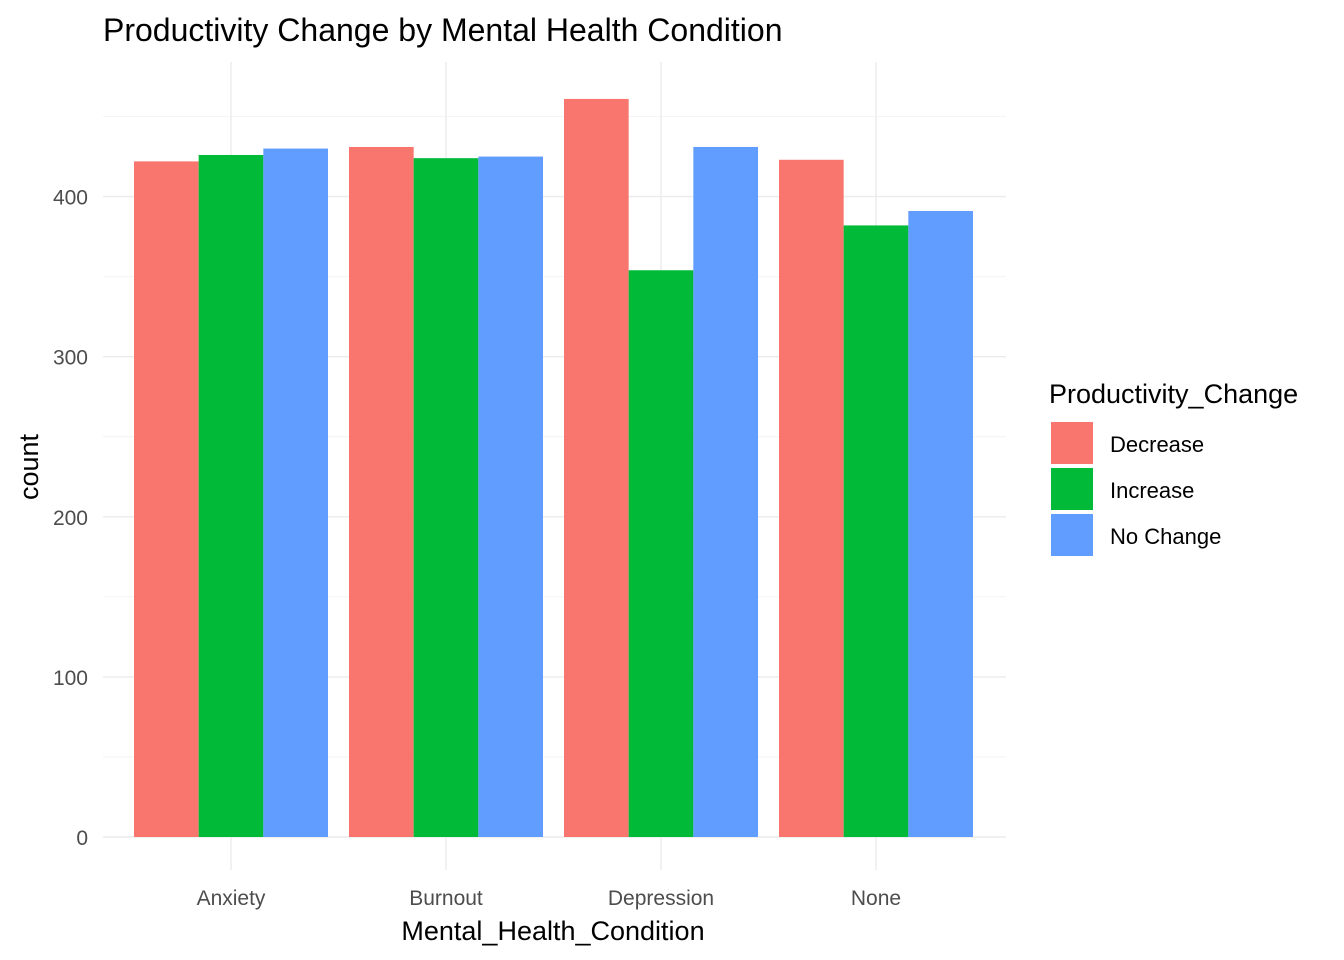  I want to click on y-tick-label: 0, so click(82, 838).